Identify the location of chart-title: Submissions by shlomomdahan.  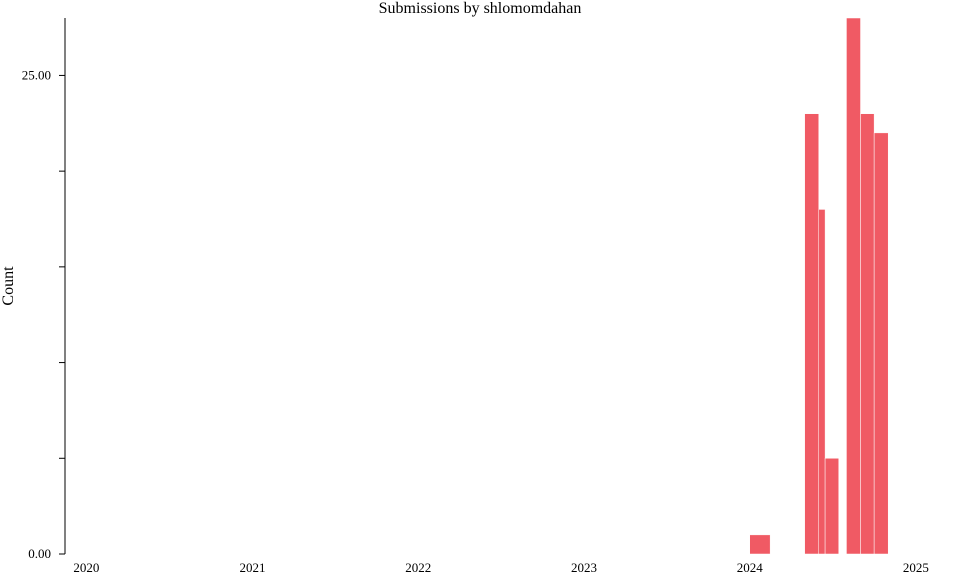
(480, 8).